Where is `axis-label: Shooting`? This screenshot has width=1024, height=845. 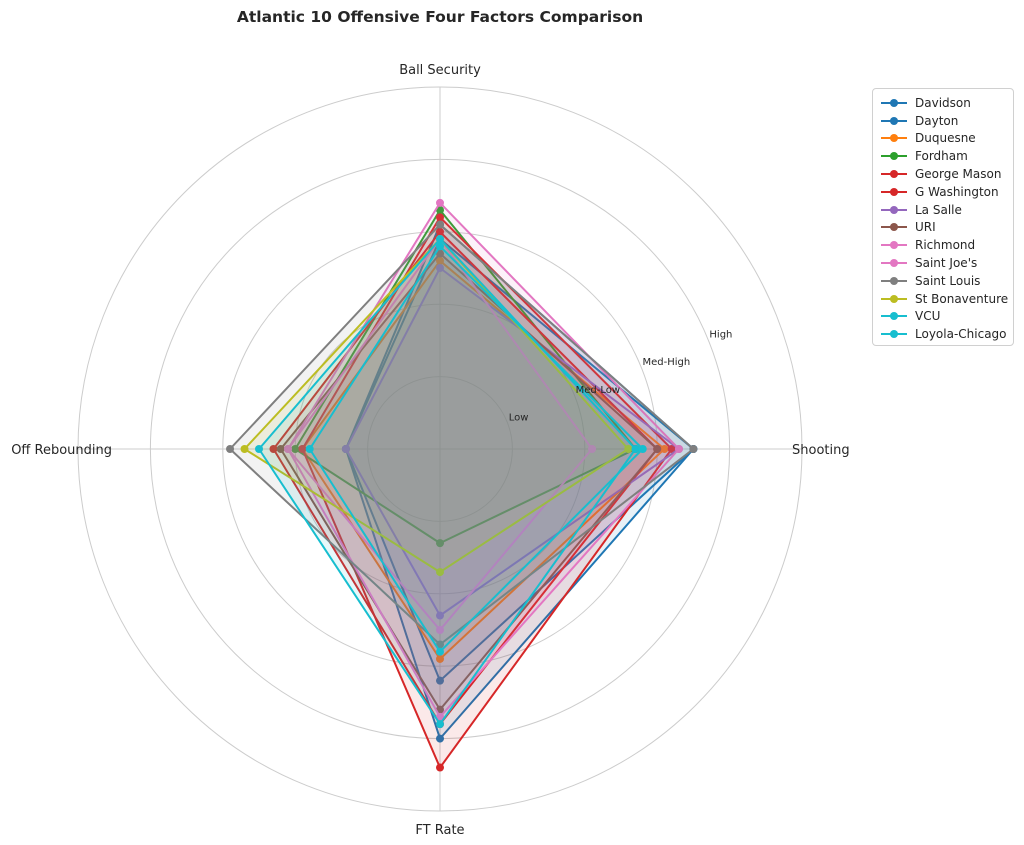 axis-label: Shooting is located at coordinates (821, 450).